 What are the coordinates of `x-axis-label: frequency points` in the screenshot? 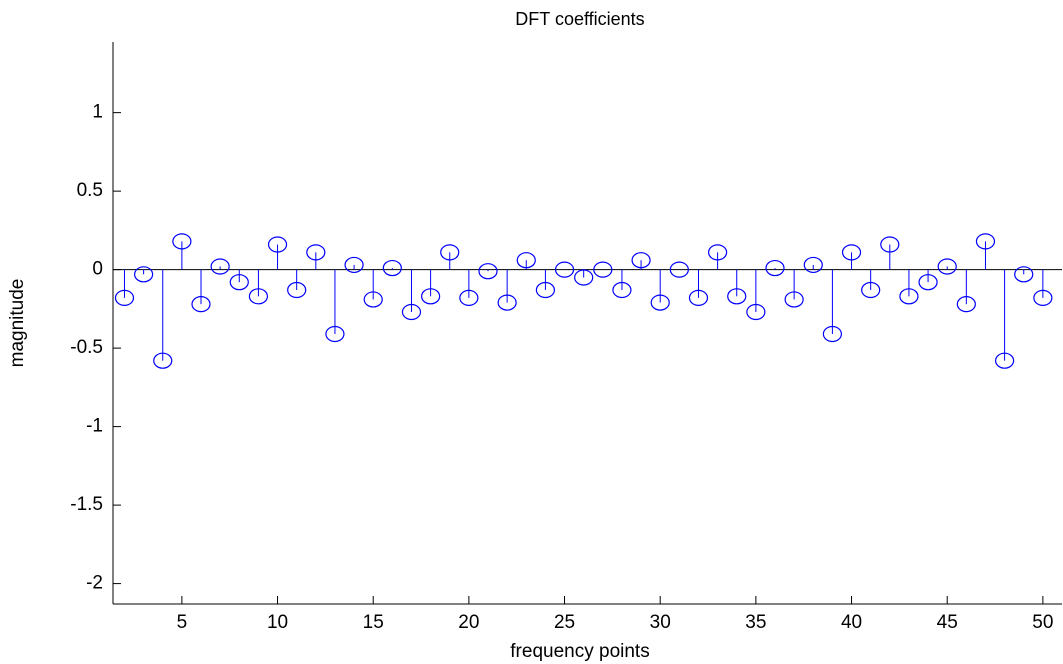 It's located at (579, 651).